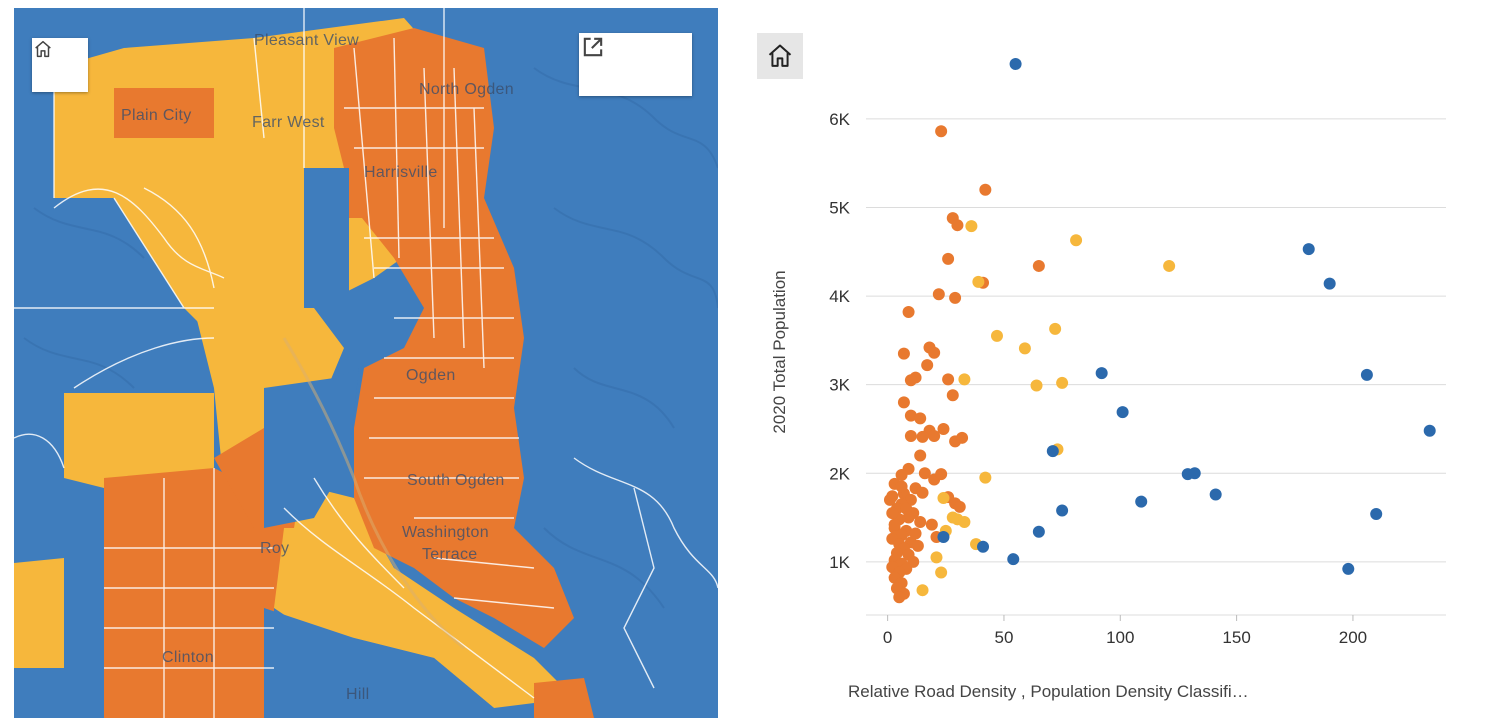  Describe the element at coordinates (593, 47) in the screenshot. I see `open-external-icon` at that location.